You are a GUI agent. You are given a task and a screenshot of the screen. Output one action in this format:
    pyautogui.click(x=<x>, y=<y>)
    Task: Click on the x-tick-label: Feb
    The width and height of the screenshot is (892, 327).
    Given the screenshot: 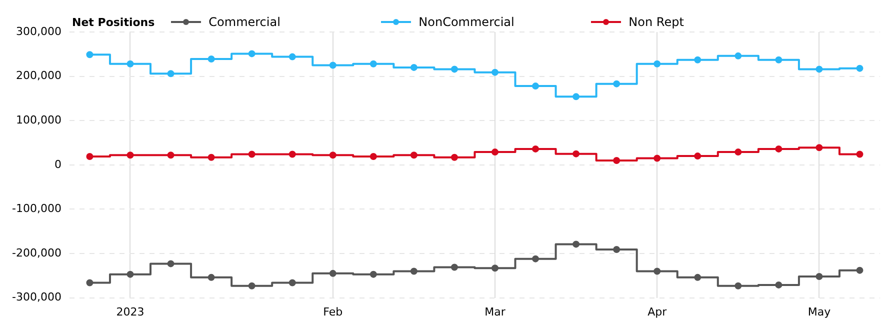 What is the action you would take?
    pyautogui.click(x=333, y=311)
    